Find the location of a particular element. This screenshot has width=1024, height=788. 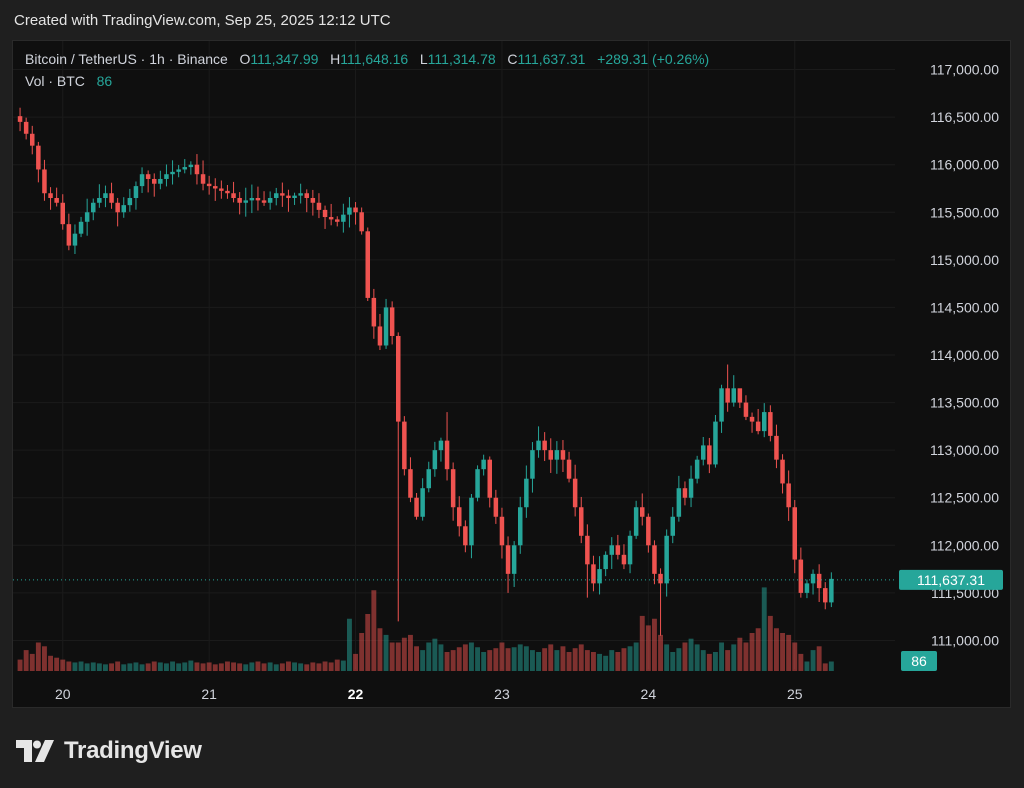

high-value: 111,648.16 is located at coordinates (374, 59).